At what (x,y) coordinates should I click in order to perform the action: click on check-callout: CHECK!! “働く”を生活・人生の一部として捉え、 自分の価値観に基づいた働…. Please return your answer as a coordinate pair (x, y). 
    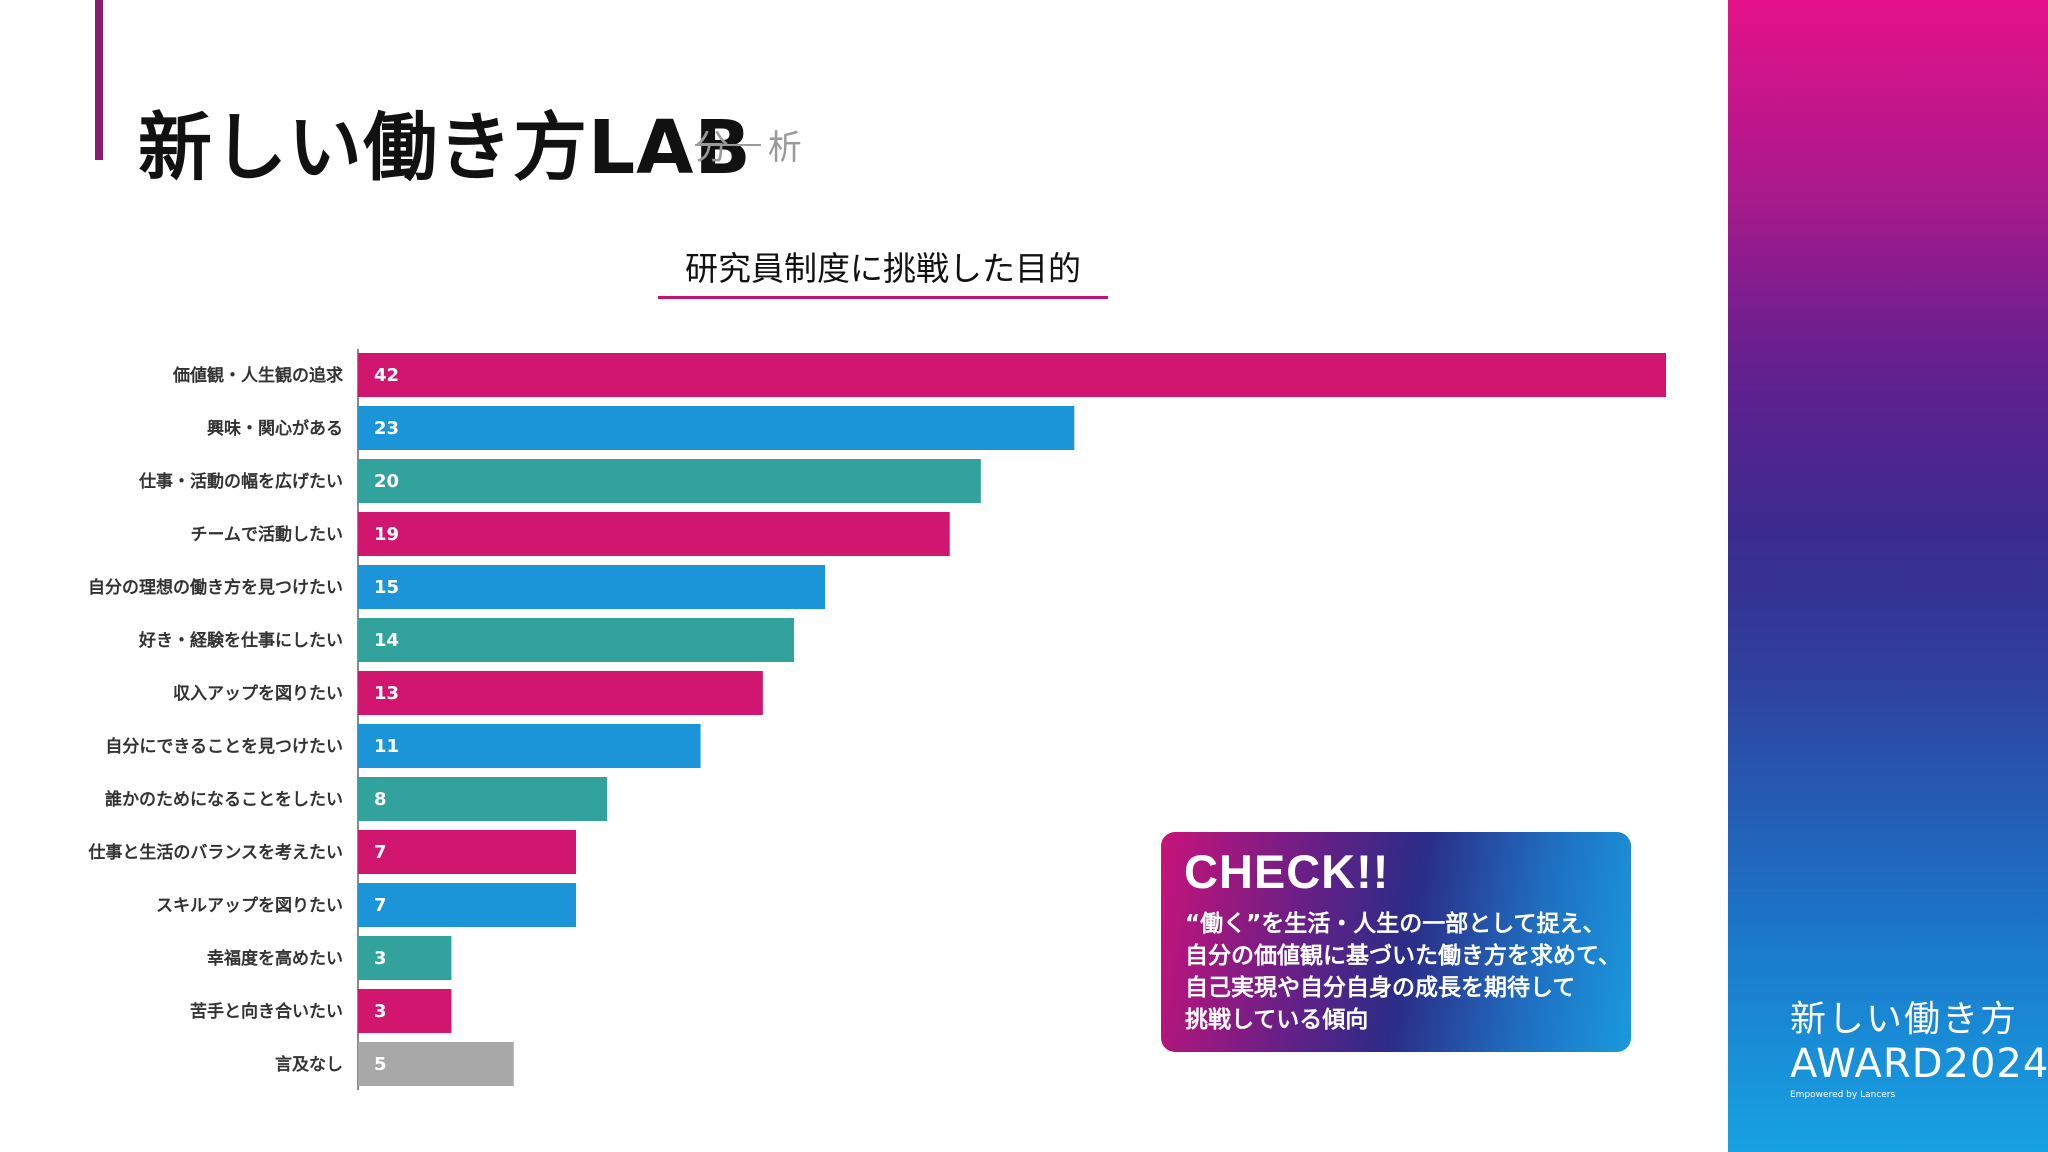
    Looking at the image, I should click on (1396, 942).